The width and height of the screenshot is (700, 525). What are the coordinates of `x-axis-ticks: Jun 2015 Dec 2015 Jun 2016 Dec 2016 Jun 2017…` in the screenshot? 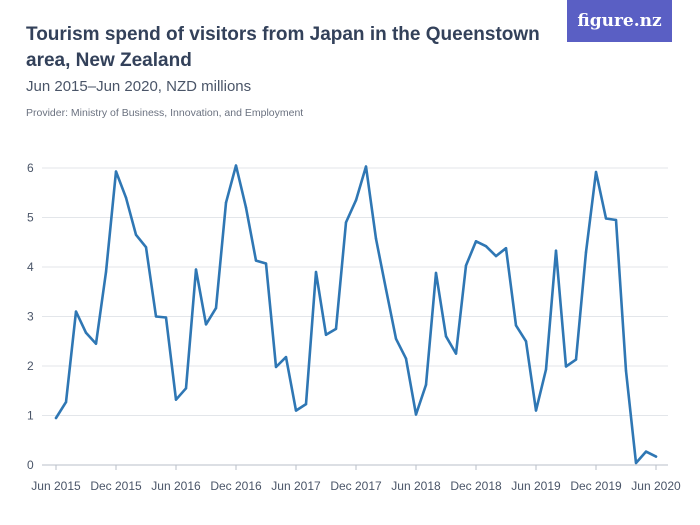 It's located at (356, 479).